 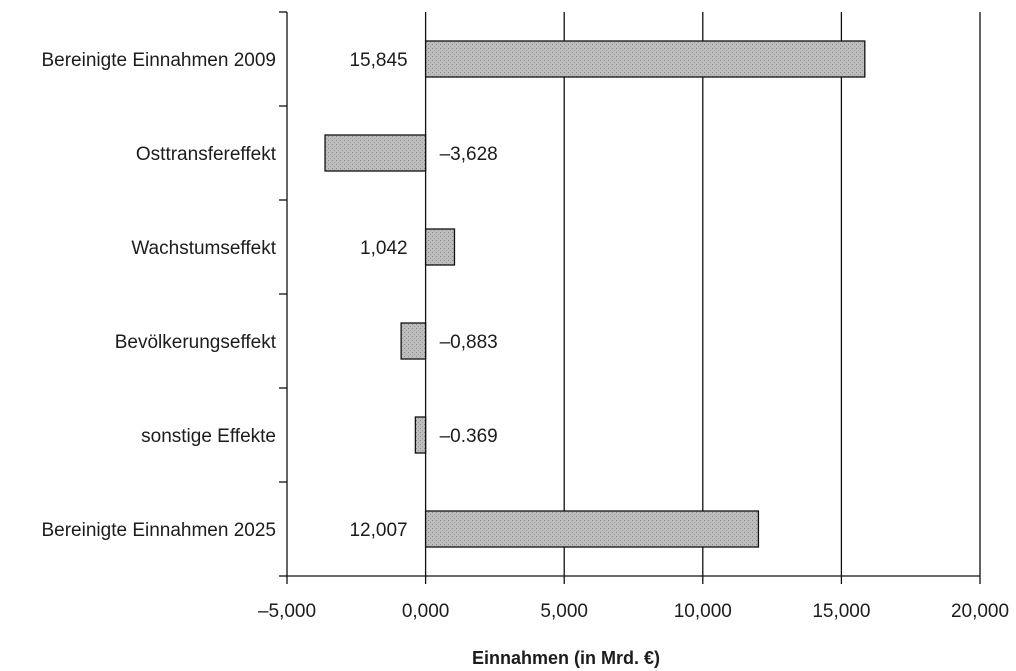 I want to click on x-tick-label: 10,000, so click(x=703, y=611).